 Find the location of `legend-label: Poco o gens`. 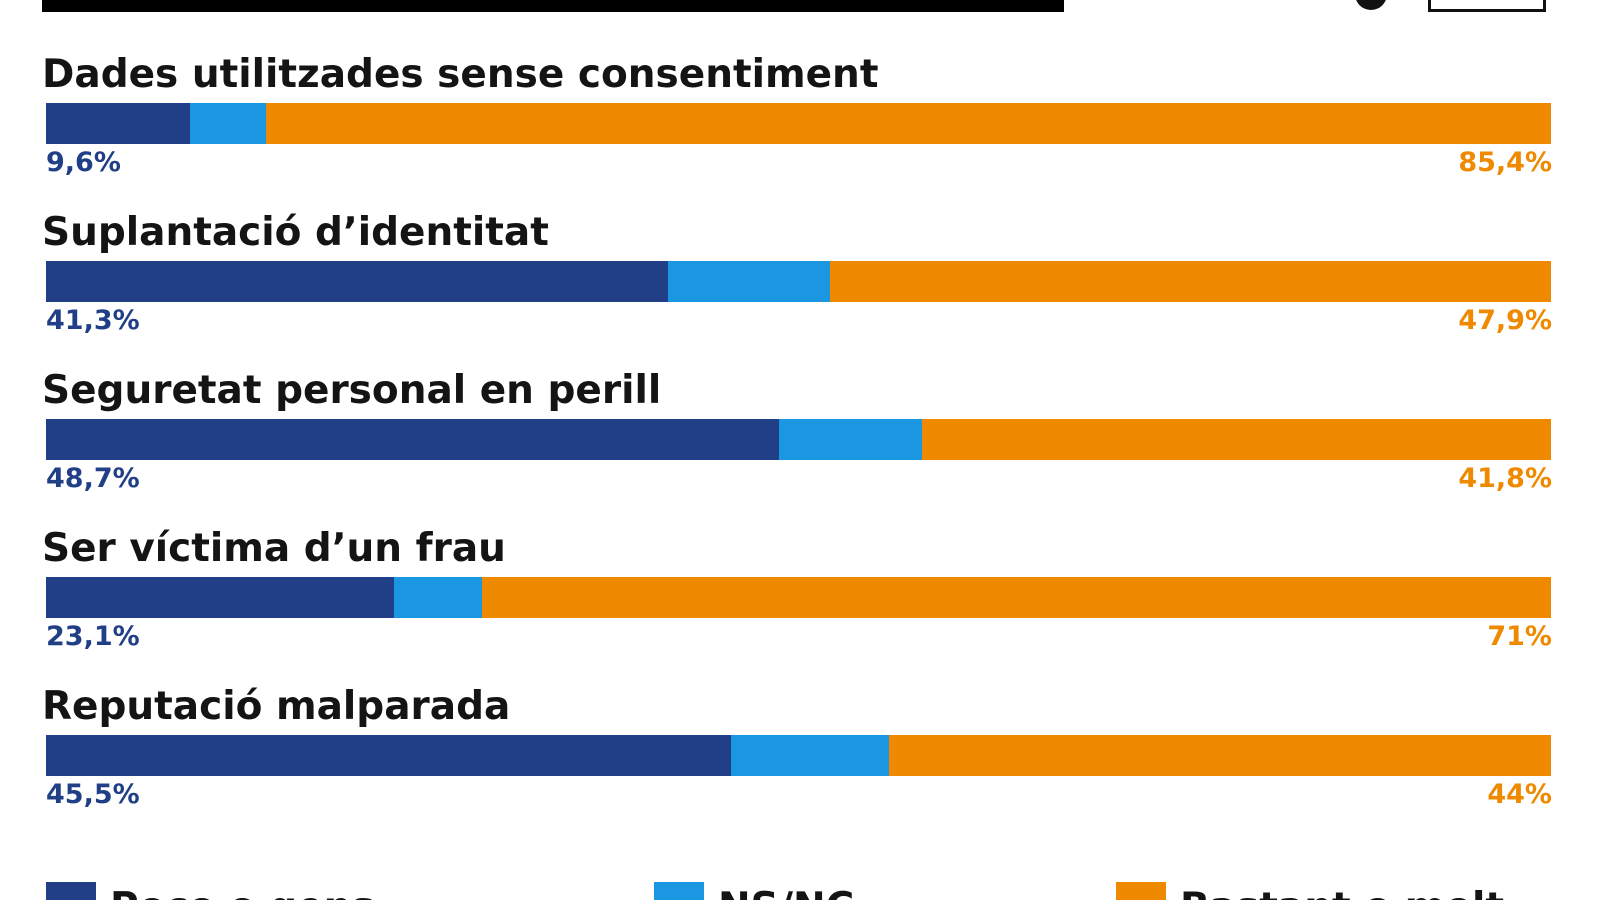

legend-label: Poco o gens is located at coordinates (242, 894).